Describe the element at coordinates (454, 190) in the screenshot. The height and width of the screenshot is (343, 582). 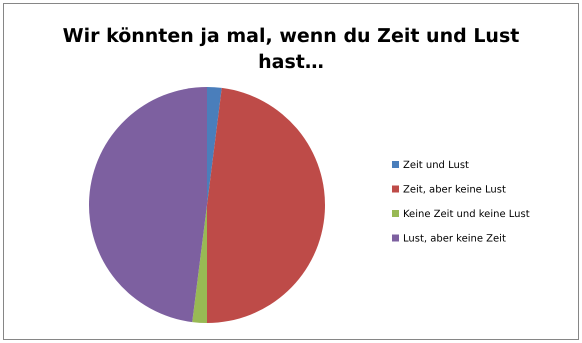
I see `legend-label: Zeit, aber keine Lust` at that location.